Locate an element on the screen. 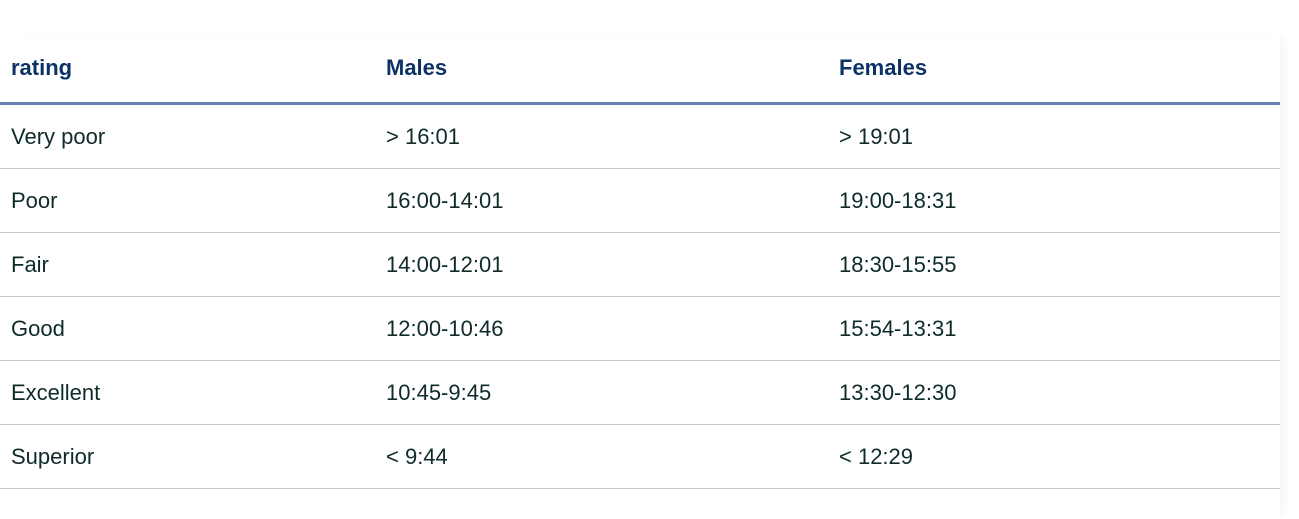  table-row: Poor 16:00-14:01 19:00-18:31 is located at coordinates (640, 200).